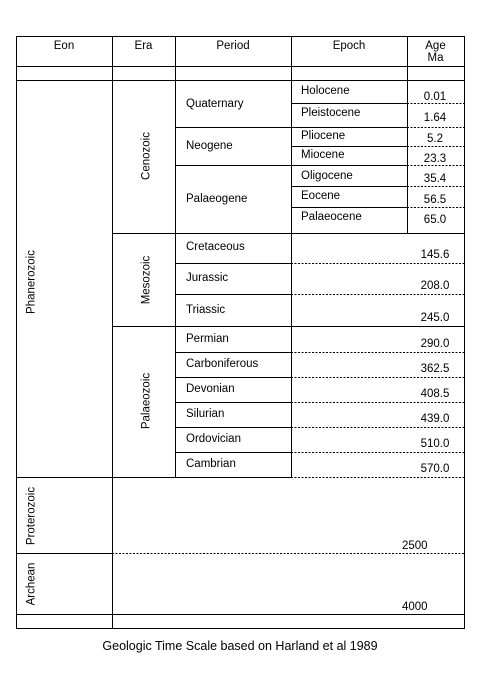 Image resolution: width=480 pixels, height=681 pixels. What do you see at coordinates (435, 159) in the screenshot?
I see `age-miocene: 23.3` at bounding box center [435, 159].